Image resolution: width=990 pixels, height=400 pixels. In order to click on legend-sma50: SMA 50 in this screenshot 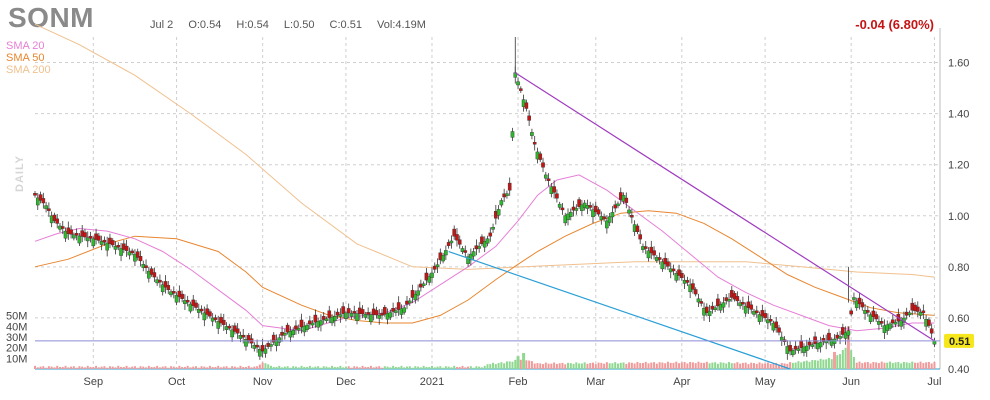, I will do `click(25, 58)`.